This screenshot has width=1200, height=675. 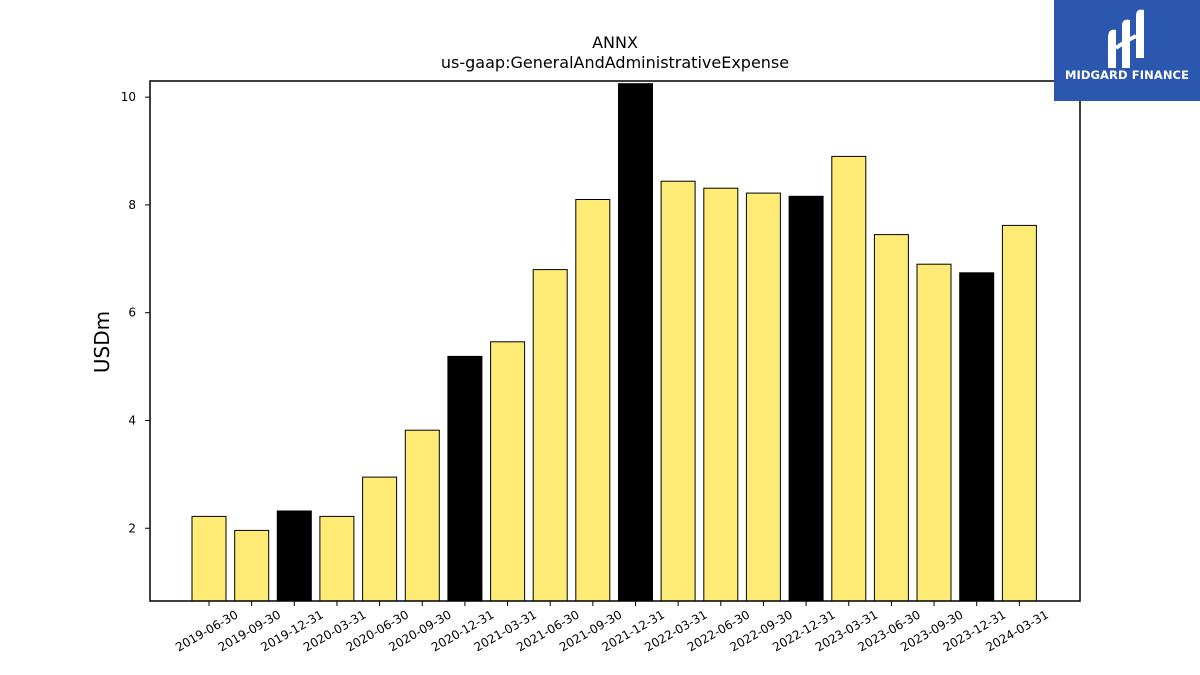 I want to click on brand-name: MIDGARD FINANCE, so click(x=1127, y=75).